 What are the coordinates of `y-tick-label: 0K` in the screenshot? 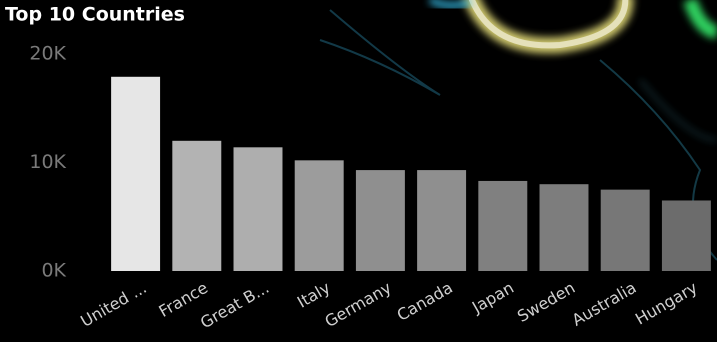 It's located at (53, 271).